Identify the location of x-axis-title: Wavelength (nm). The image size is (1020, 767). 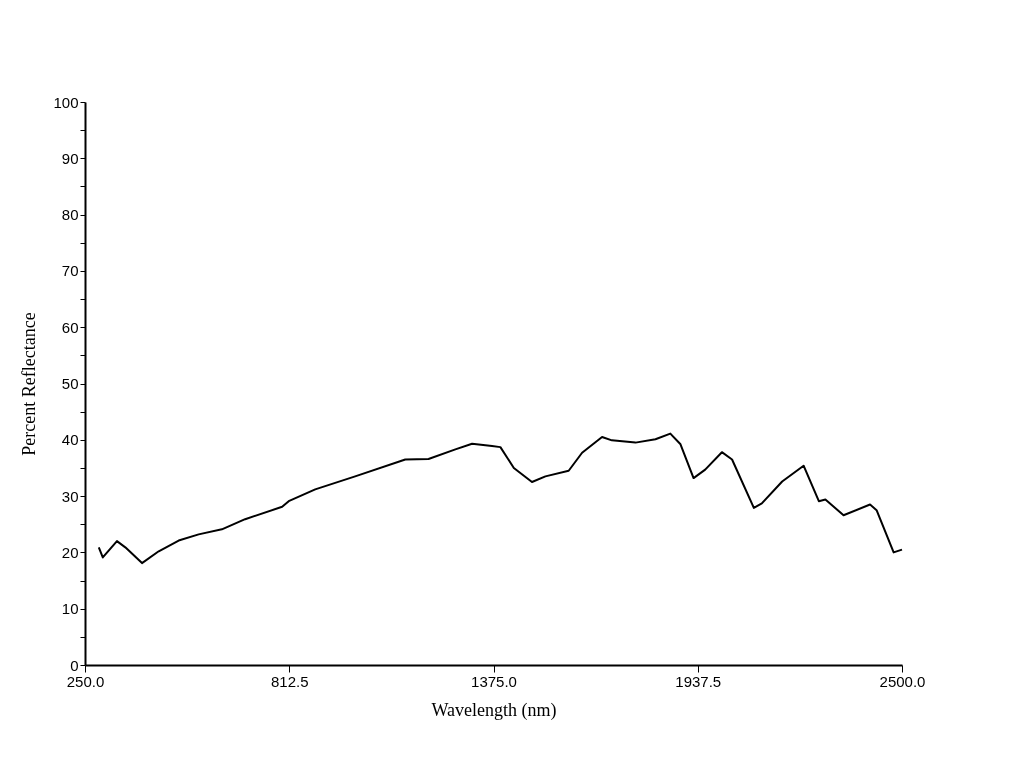
(494, 710).